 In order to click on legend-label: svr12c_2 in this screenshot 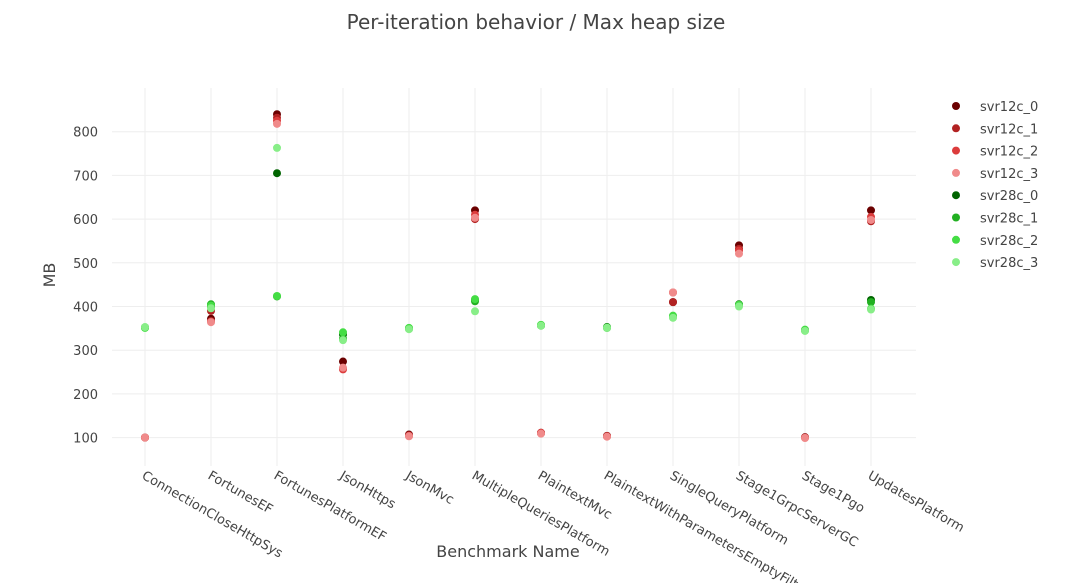, I will do `click(1009, 152)`.